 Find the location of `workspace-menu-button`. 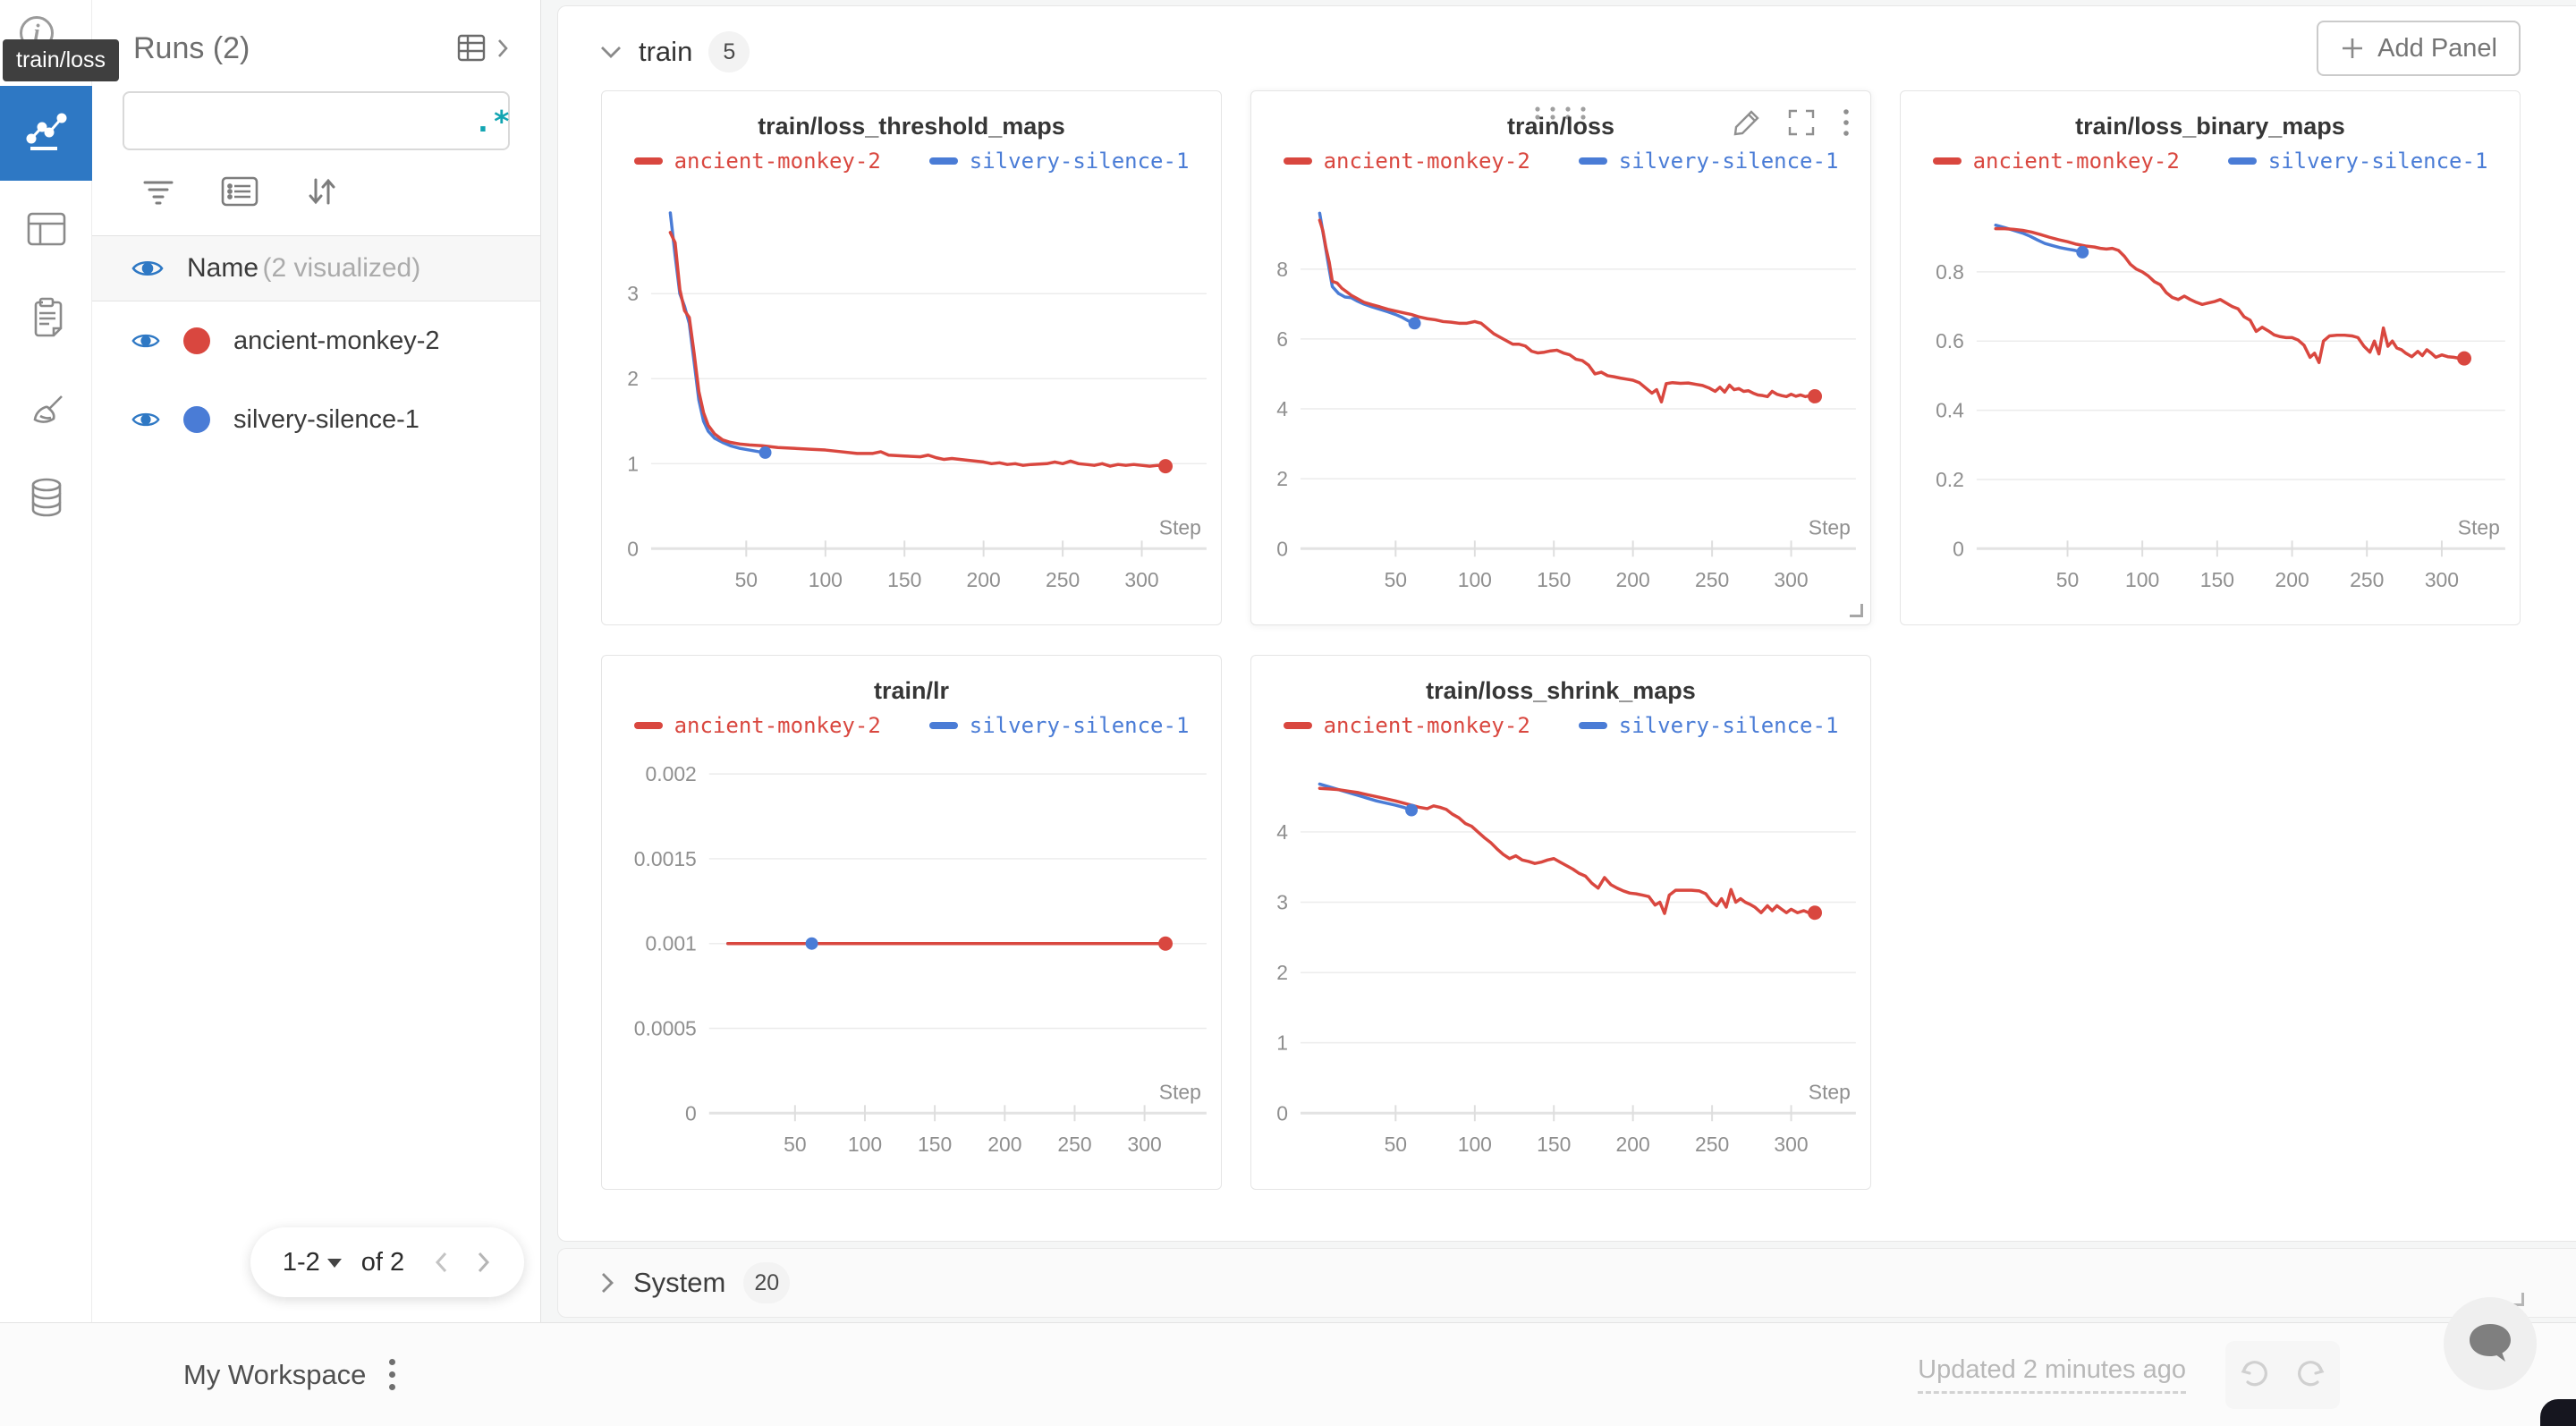

workspace-menu-button is located at coordinates (392, 1375).